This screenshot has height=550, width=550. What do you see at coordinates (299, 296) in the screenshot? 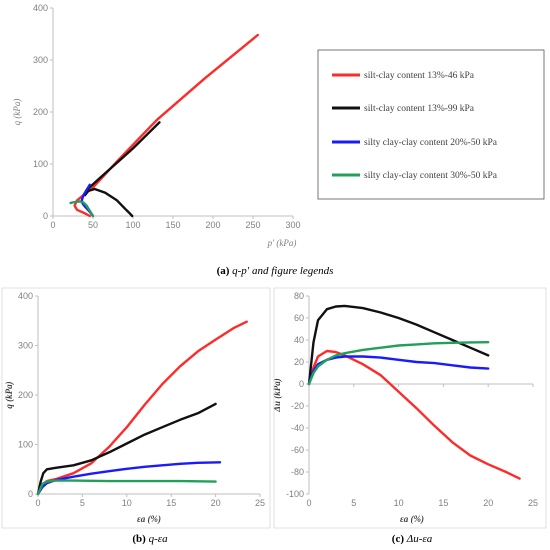
I see `y-tick-label: 80` at bounding box center [299, 296].